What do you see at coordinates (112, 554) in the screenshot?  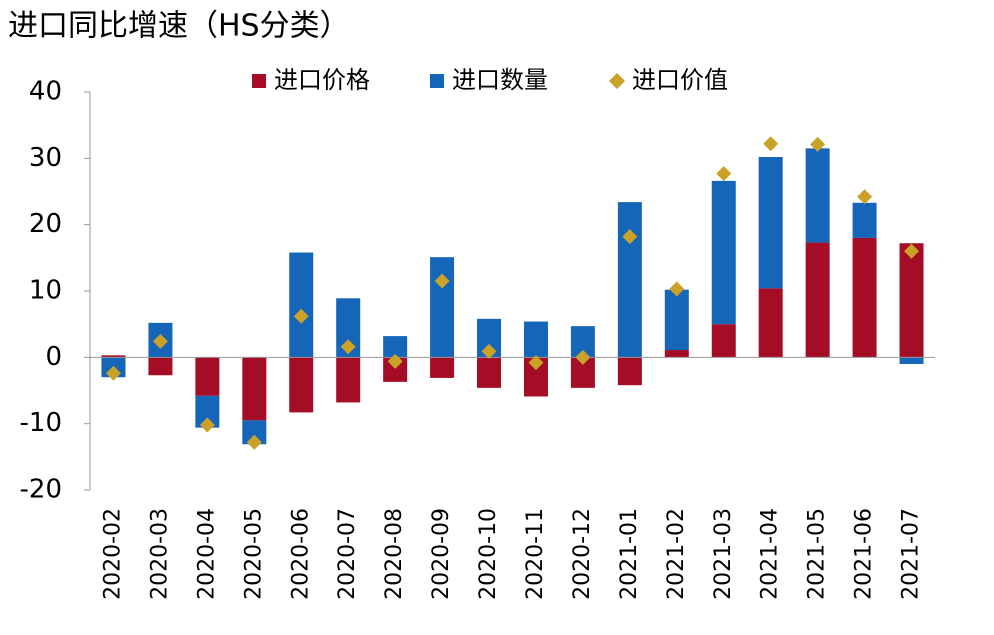 I see `x-tick-label: 2020-02` at bounding box center [112, 554].